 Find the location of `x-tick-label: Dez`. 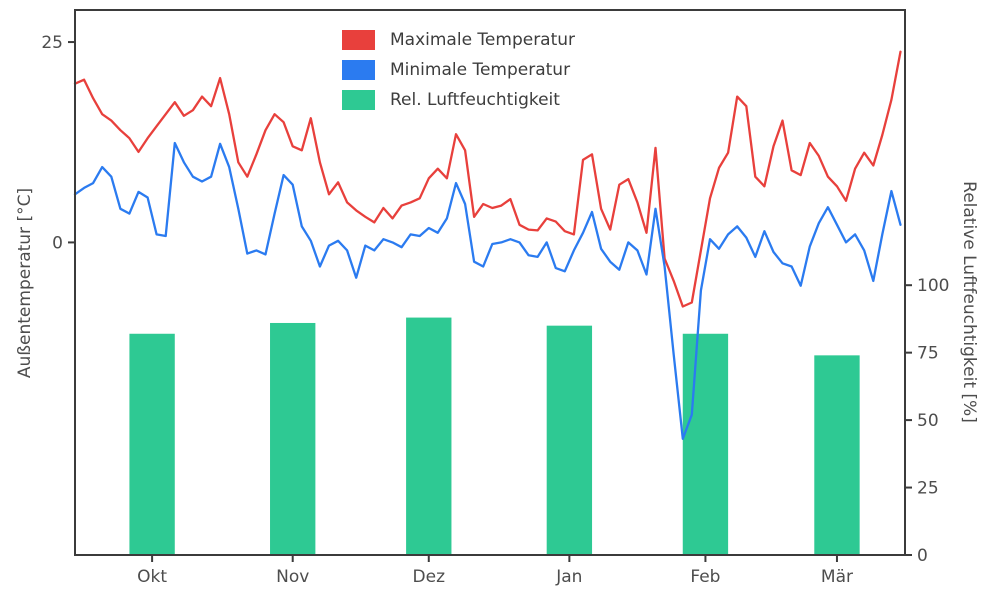

x-tick-label: Dez is located at coordinates (429, 577).